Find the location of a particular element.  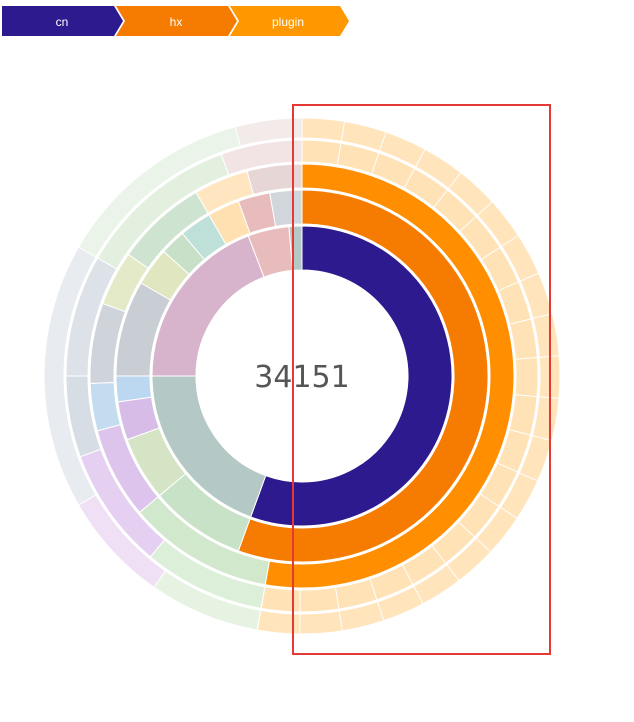

breadcrumb-label-plugin: plugin is located at coordinates (288, 22).